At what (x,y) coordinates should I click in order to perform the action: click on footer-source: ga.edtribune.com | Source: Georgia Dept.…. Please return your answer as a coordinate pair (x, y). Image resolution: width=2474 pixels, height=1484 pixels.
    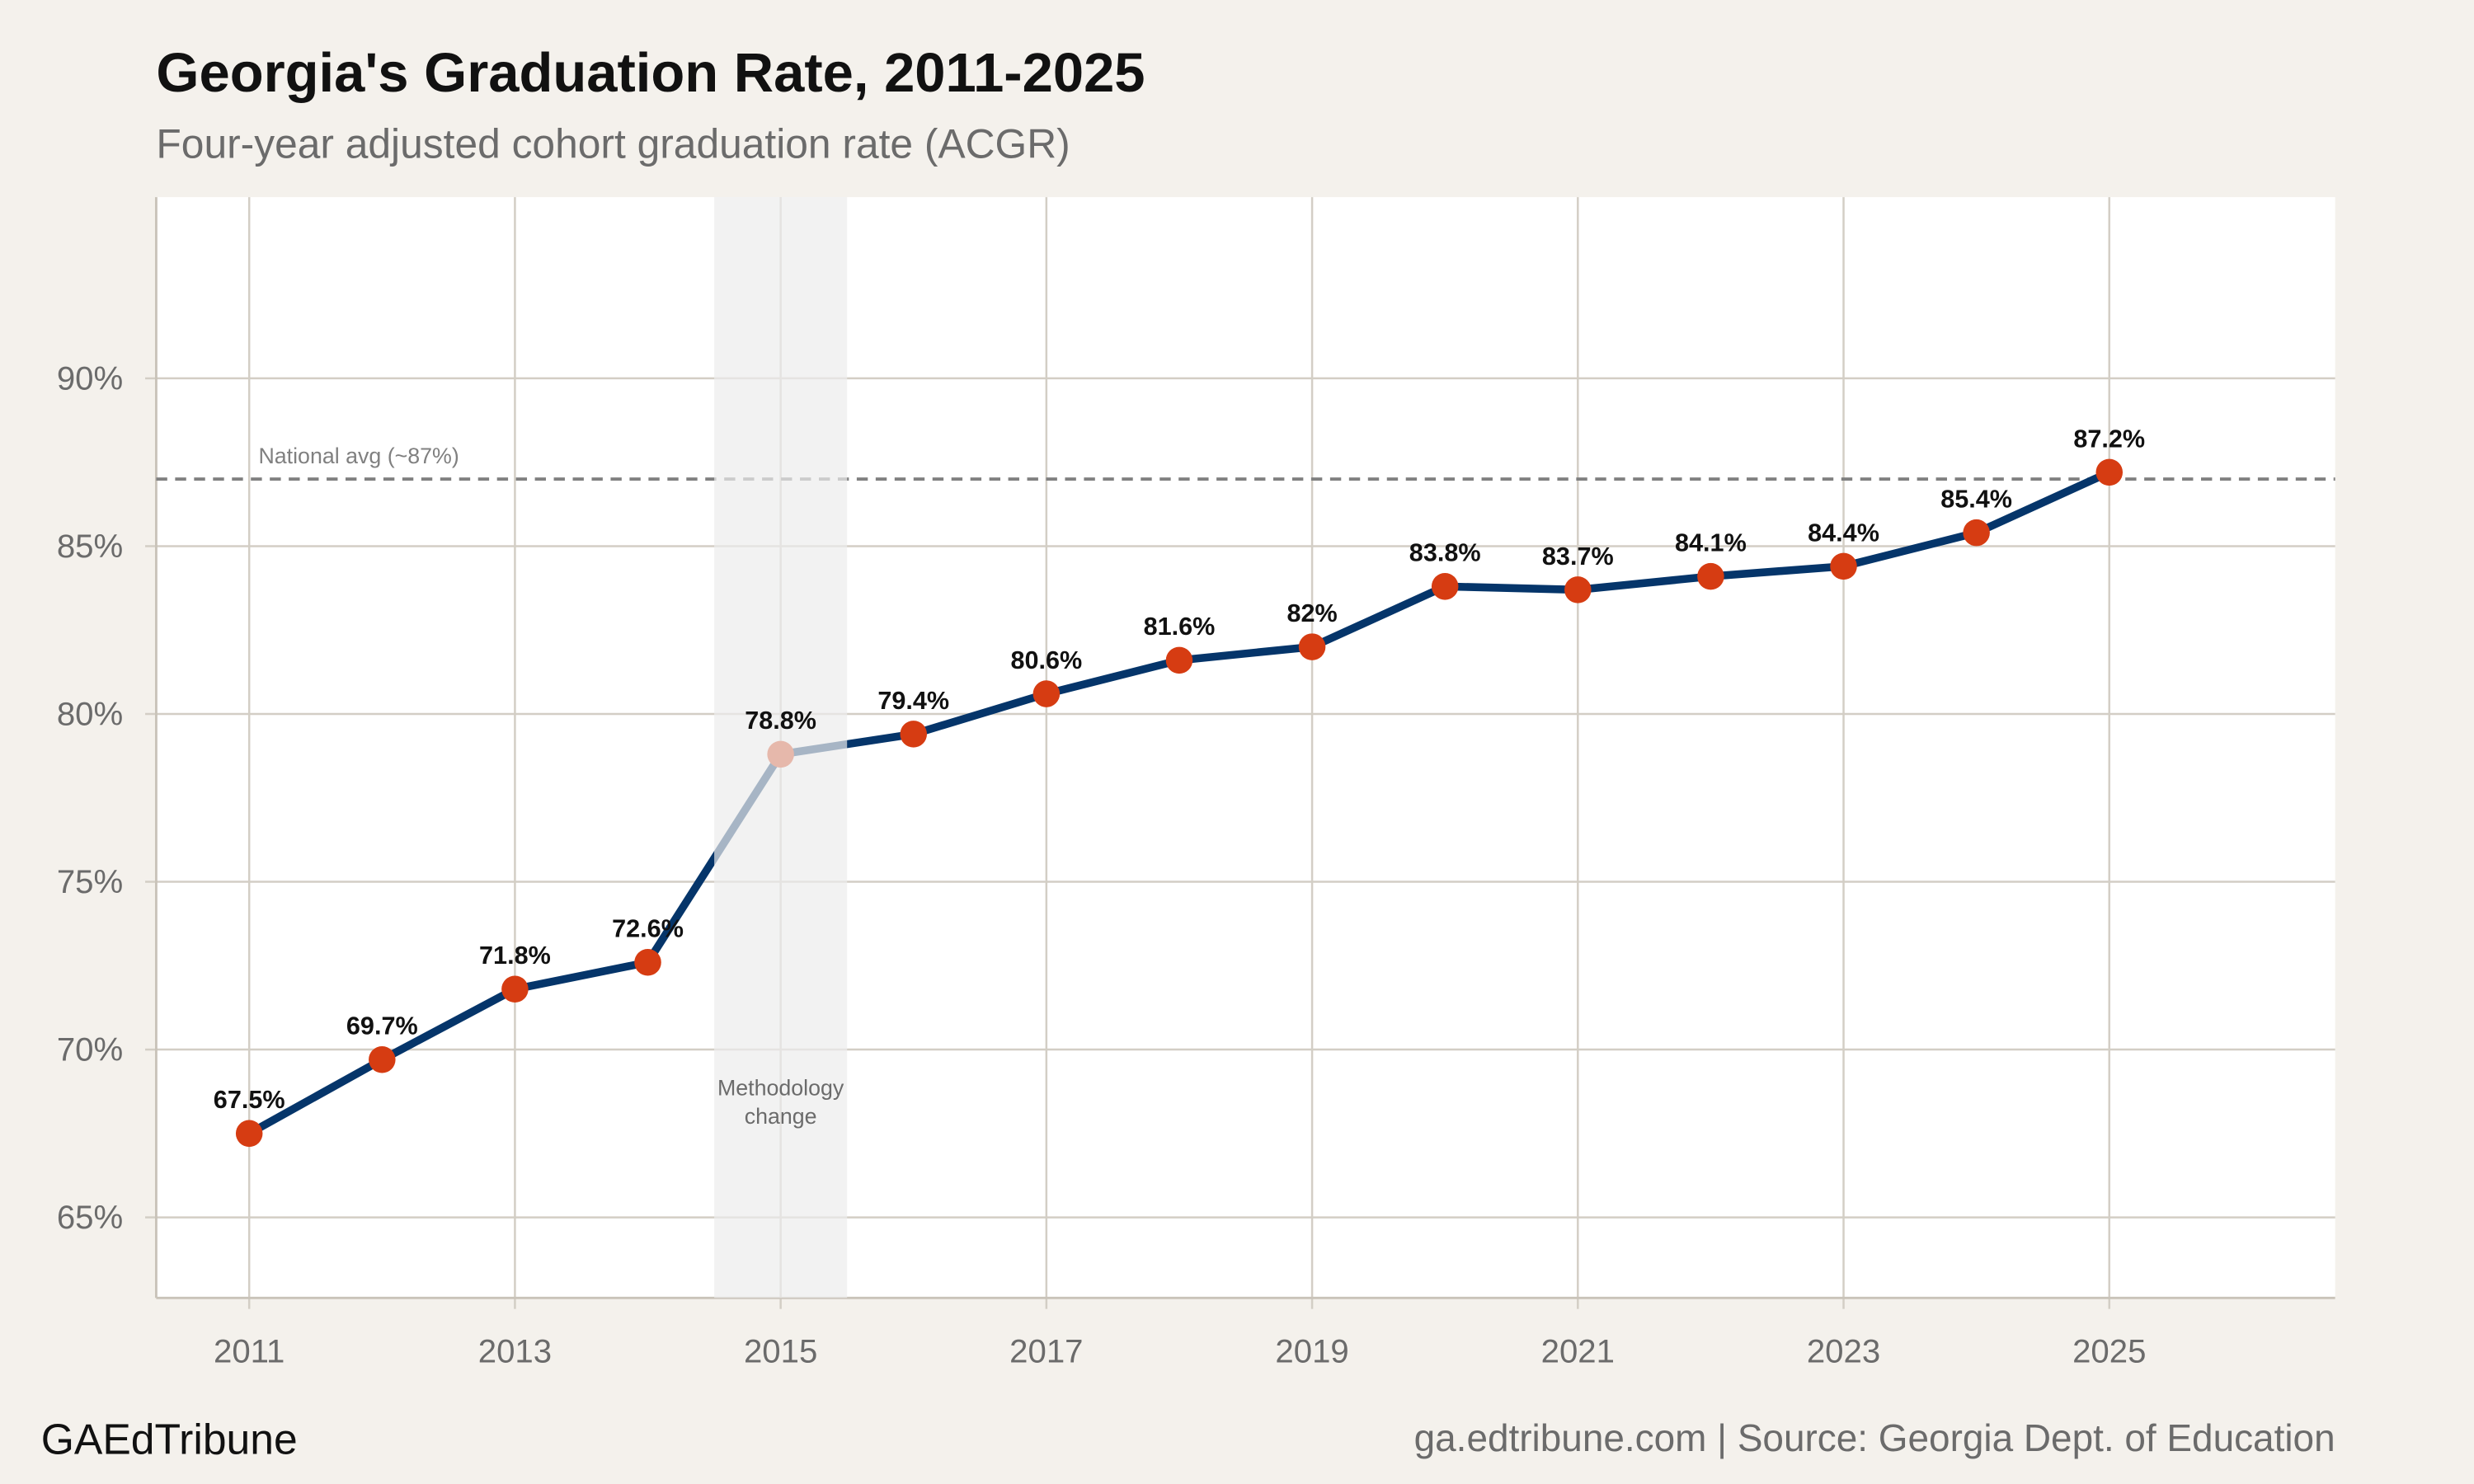
    Looking at the image, I should click on (1874, 1437).